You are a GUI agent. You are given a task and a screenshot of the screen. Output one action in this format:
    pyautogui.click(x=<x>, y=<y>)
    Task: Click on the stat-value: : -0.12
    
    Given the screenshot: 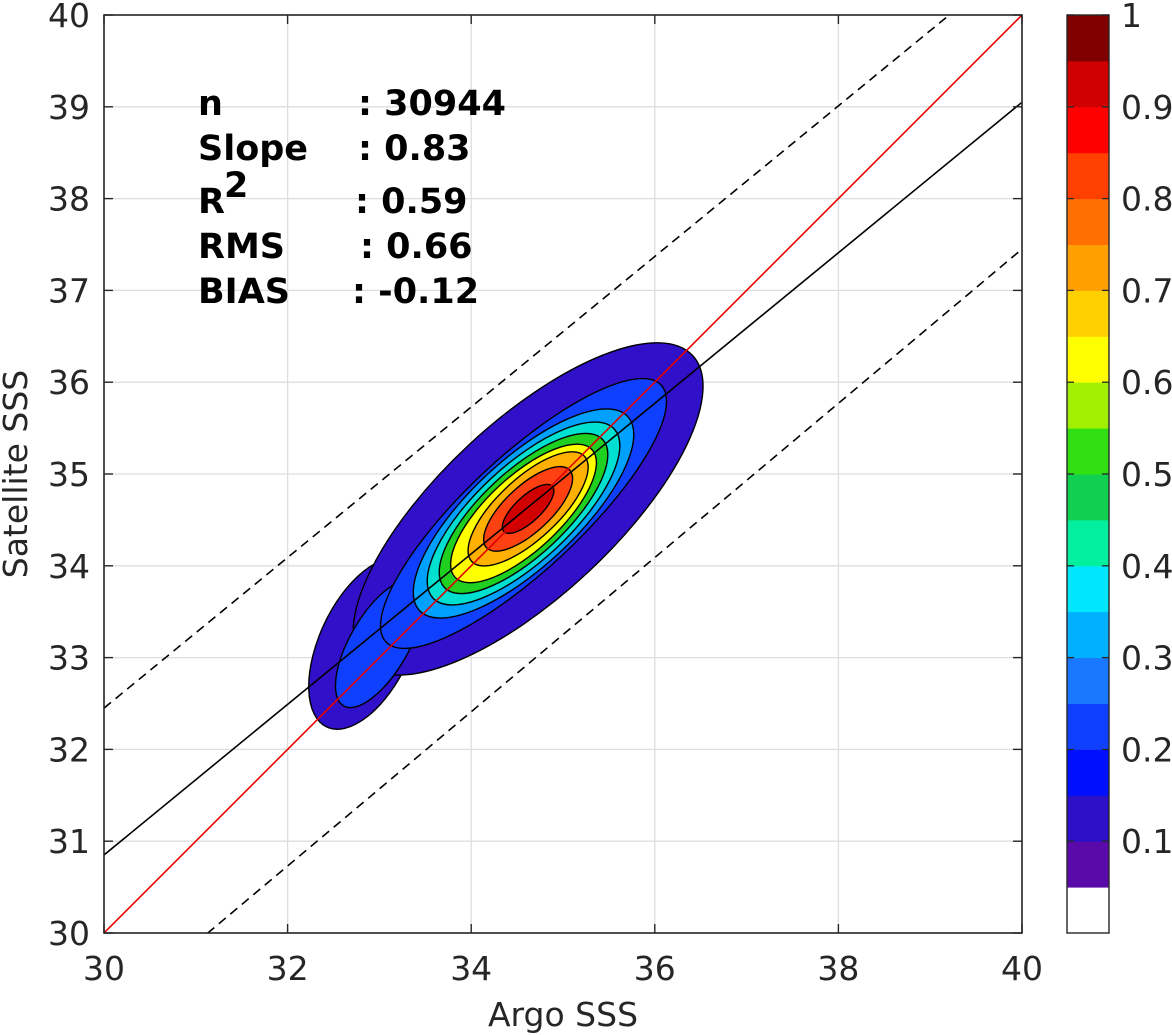 What is the action you would take?
    pyautogui.click(x=415, y=292)
    